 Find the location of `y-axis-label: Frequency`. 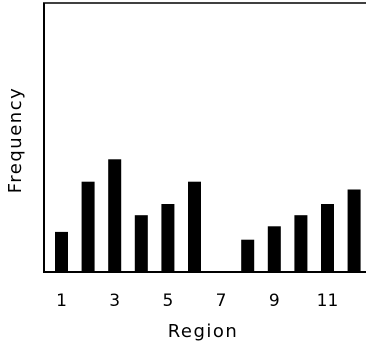

y-axis-label: Frequency is located at coordinates (15, 140).